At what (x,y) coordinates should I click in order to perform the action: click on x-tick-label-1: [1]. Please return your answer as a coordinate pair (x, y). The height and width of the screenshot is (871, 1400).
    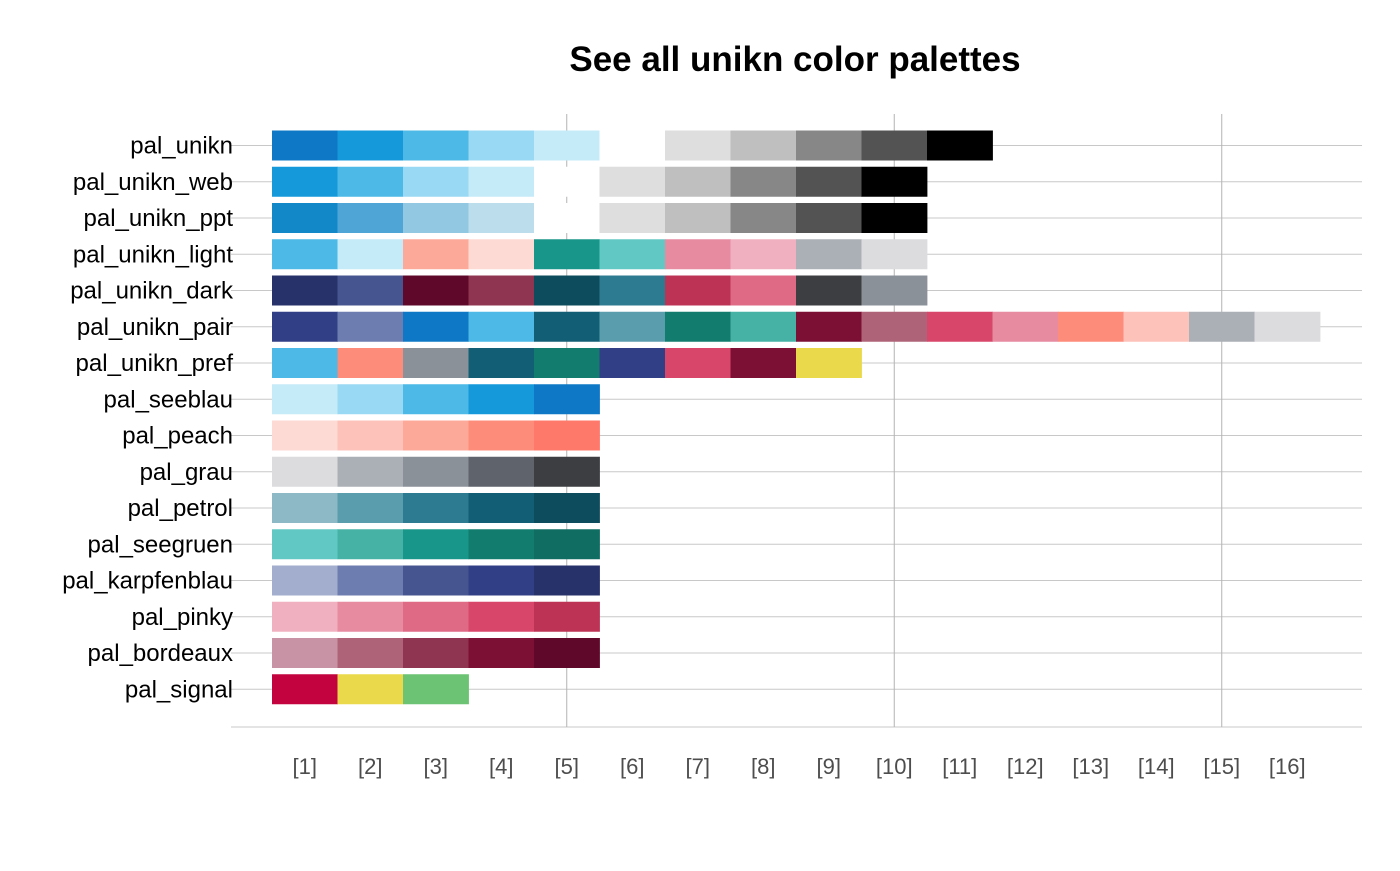
    Looking at the image, I should click on (305, 766).